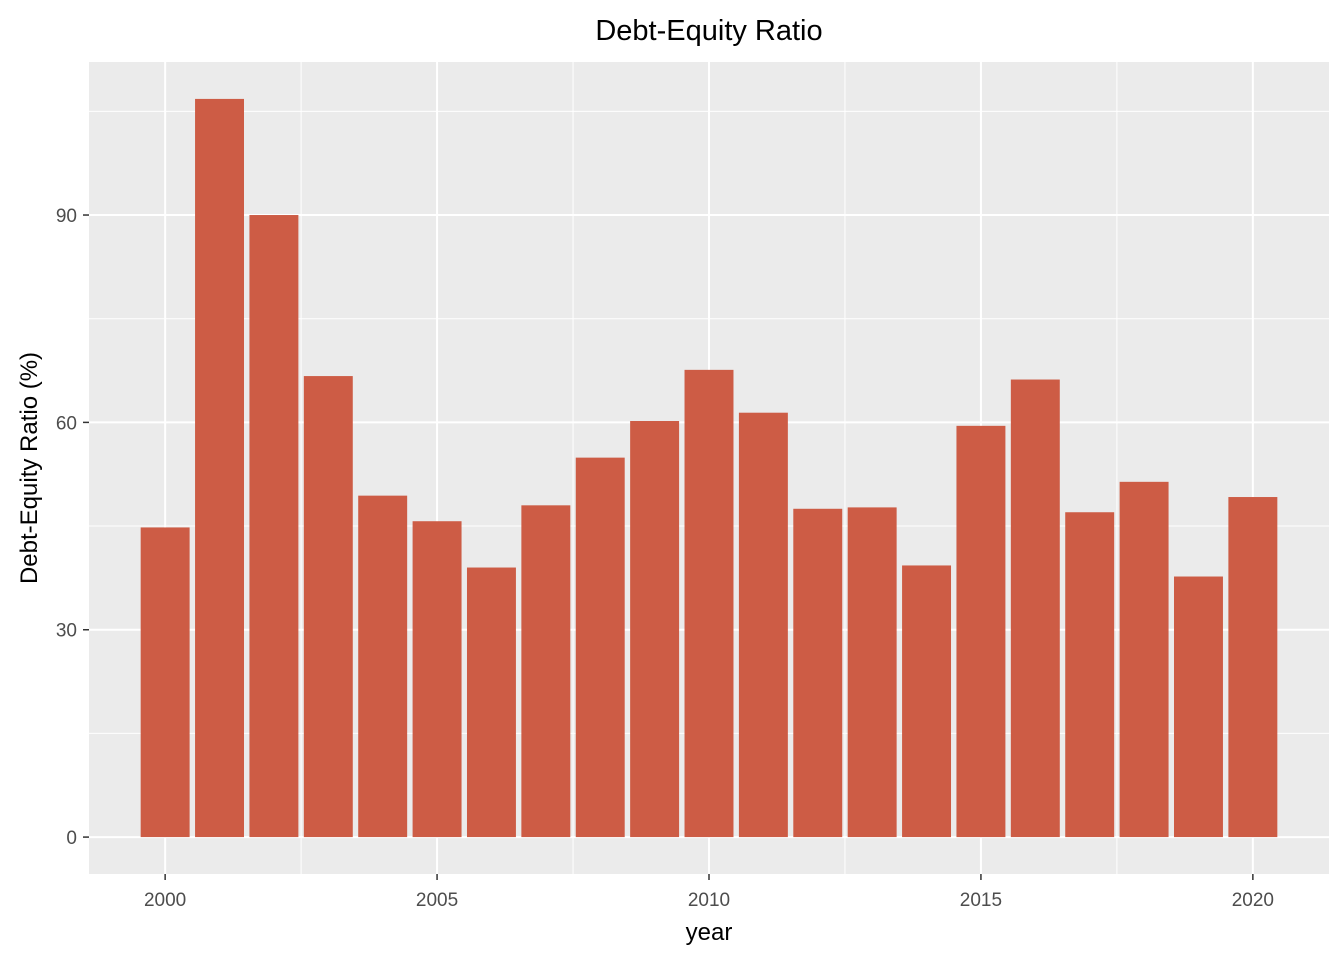 Image resolution: width=1344 pixels, height=960 pixels. Describe the element at coordinates (1090, 675) in the screenshot. I see `bar-2017` at that location.